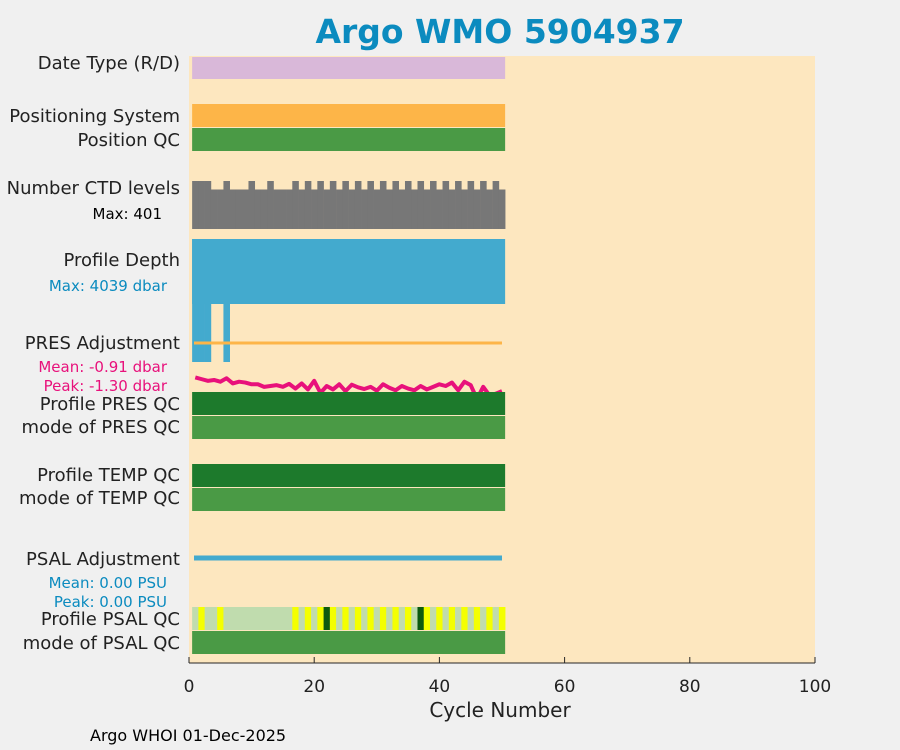  What do you see at coordinates (109, 63) in the screenshot?
I see `row-label: Date Type (R/D)` at bounding box center [109, 63].